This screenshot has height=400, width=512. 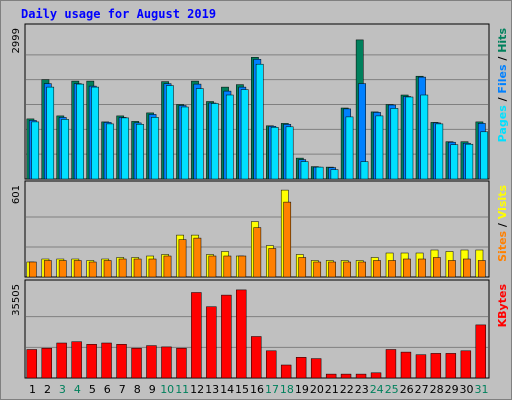 What do you see at coordinates (407, 389) in the screenshot?
I see `day-label-26: 26` at bounding box center [407, 389].